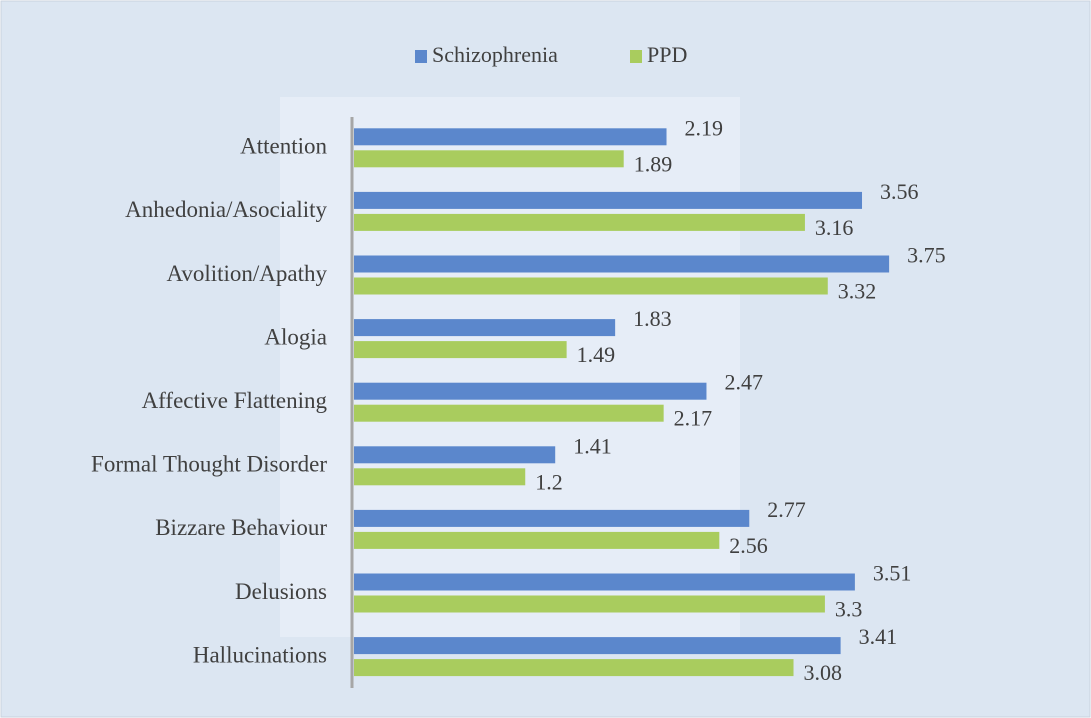  What do you see at coordinates (246, 273) in the screenshot?
I see `y-tick-label: Avolition/Apathy` at bounding box center [246, 273].